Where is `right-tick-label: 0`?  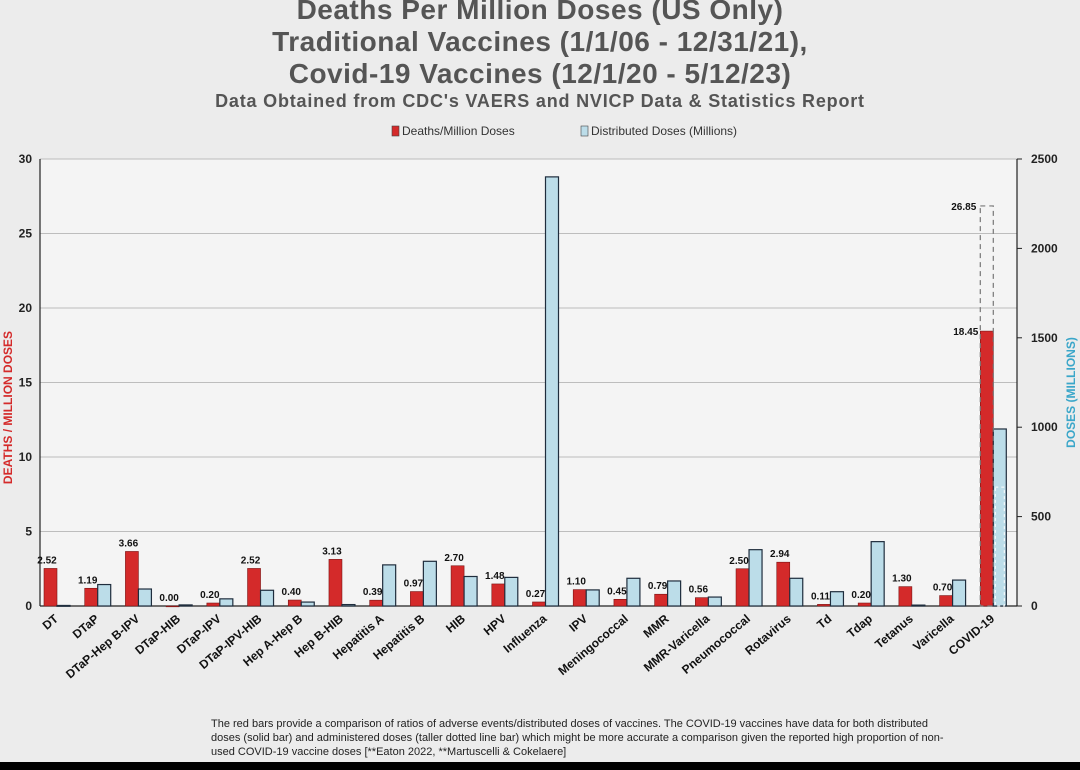 right-tick-label: 0 is located at coordinates (1034, 606).